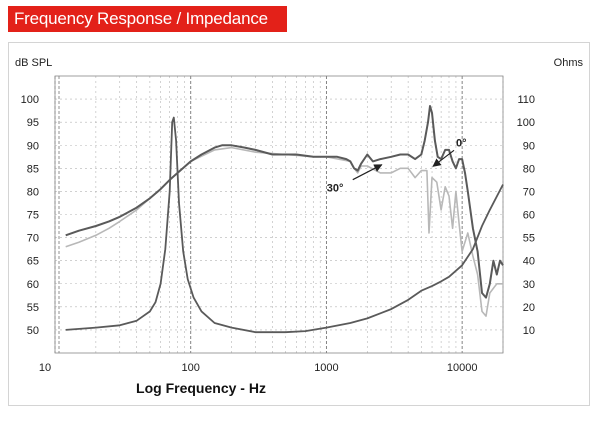 The height and width of the screenshot is (448, 600). What do you see at coordinates (367, 172) in the screenshot?
I see `annotation-arrow-30deg` at bounding box center [367, 172].